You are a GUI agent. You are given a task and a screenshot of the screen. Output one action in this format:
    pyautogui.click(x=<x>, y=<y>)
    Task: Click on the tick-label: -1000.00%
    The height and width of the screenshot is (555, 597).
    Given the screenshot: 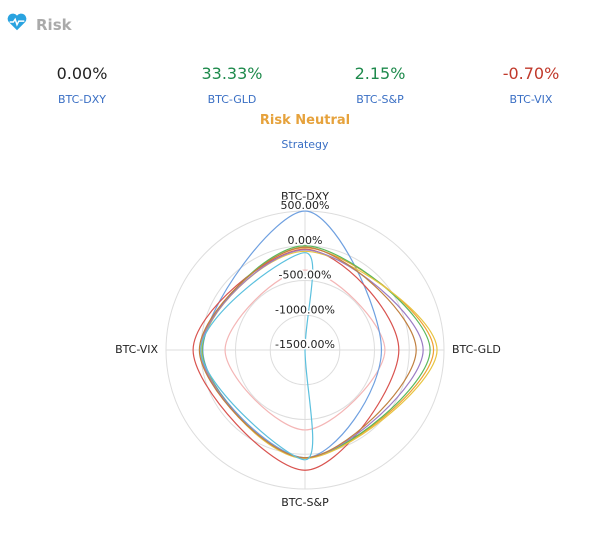 What is the action you would take?
    pyautogui.click(x=305, y=309)
    